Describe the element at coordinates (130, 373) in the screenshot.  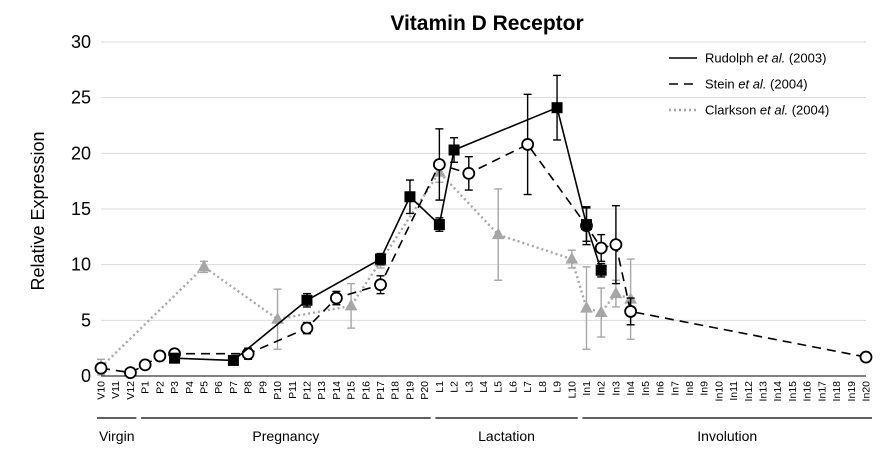
I see `point-stein-V12` at that location.